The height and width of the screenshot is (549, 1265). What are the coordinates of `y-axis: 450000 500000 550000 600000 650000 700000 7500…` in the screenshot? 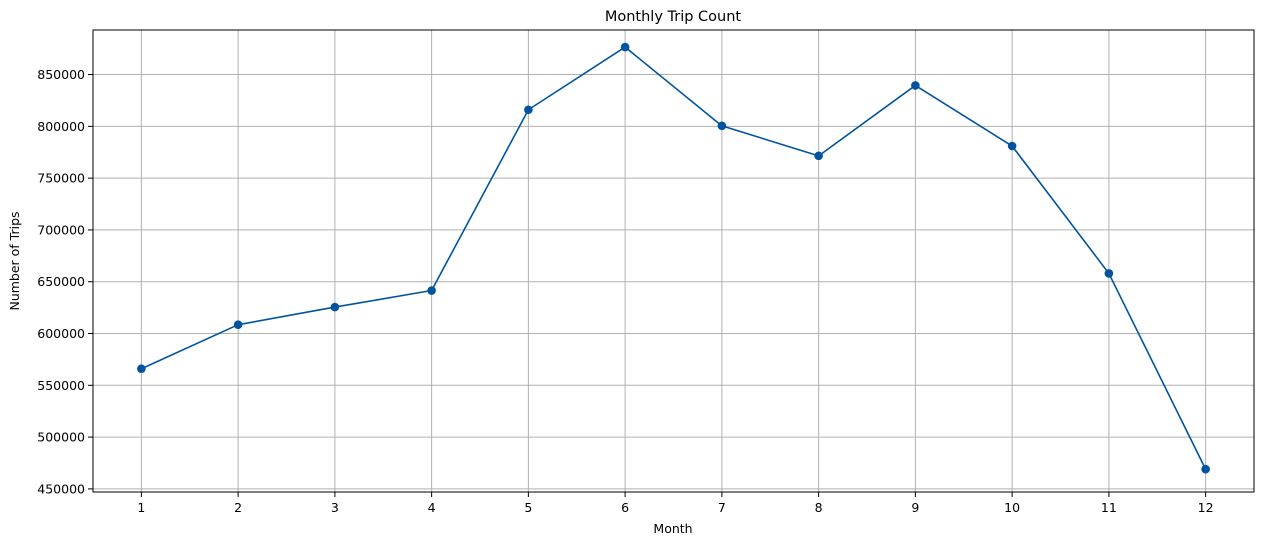 It's located at (65, 281).